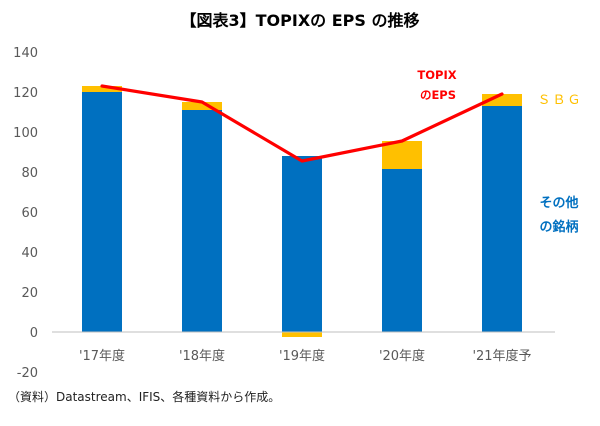 Image resolution: width=600 pixels, height=426 pixels. Describe the element at coordinates (558, 203) in the screenshot. I see `others-label-line1: その他` at that location.